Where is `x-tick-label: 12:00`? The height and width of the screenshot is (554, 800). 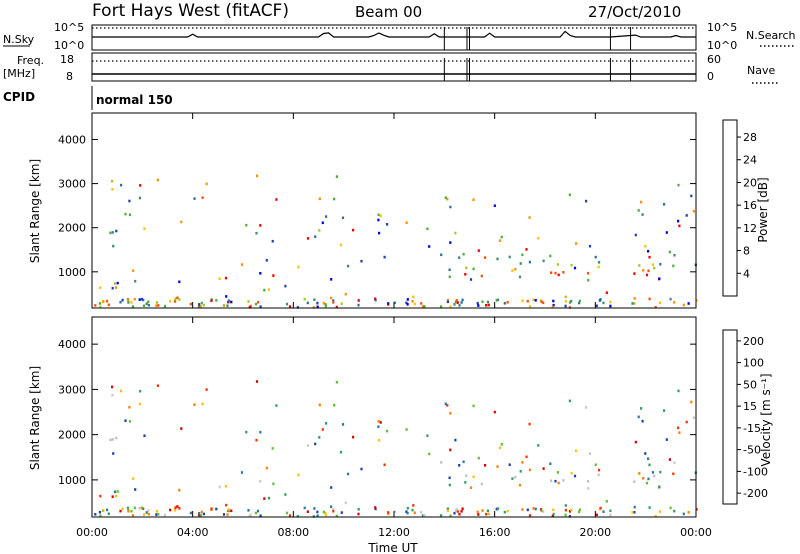
x-tick-label: 12:00 is located at coordinates (394, 532).